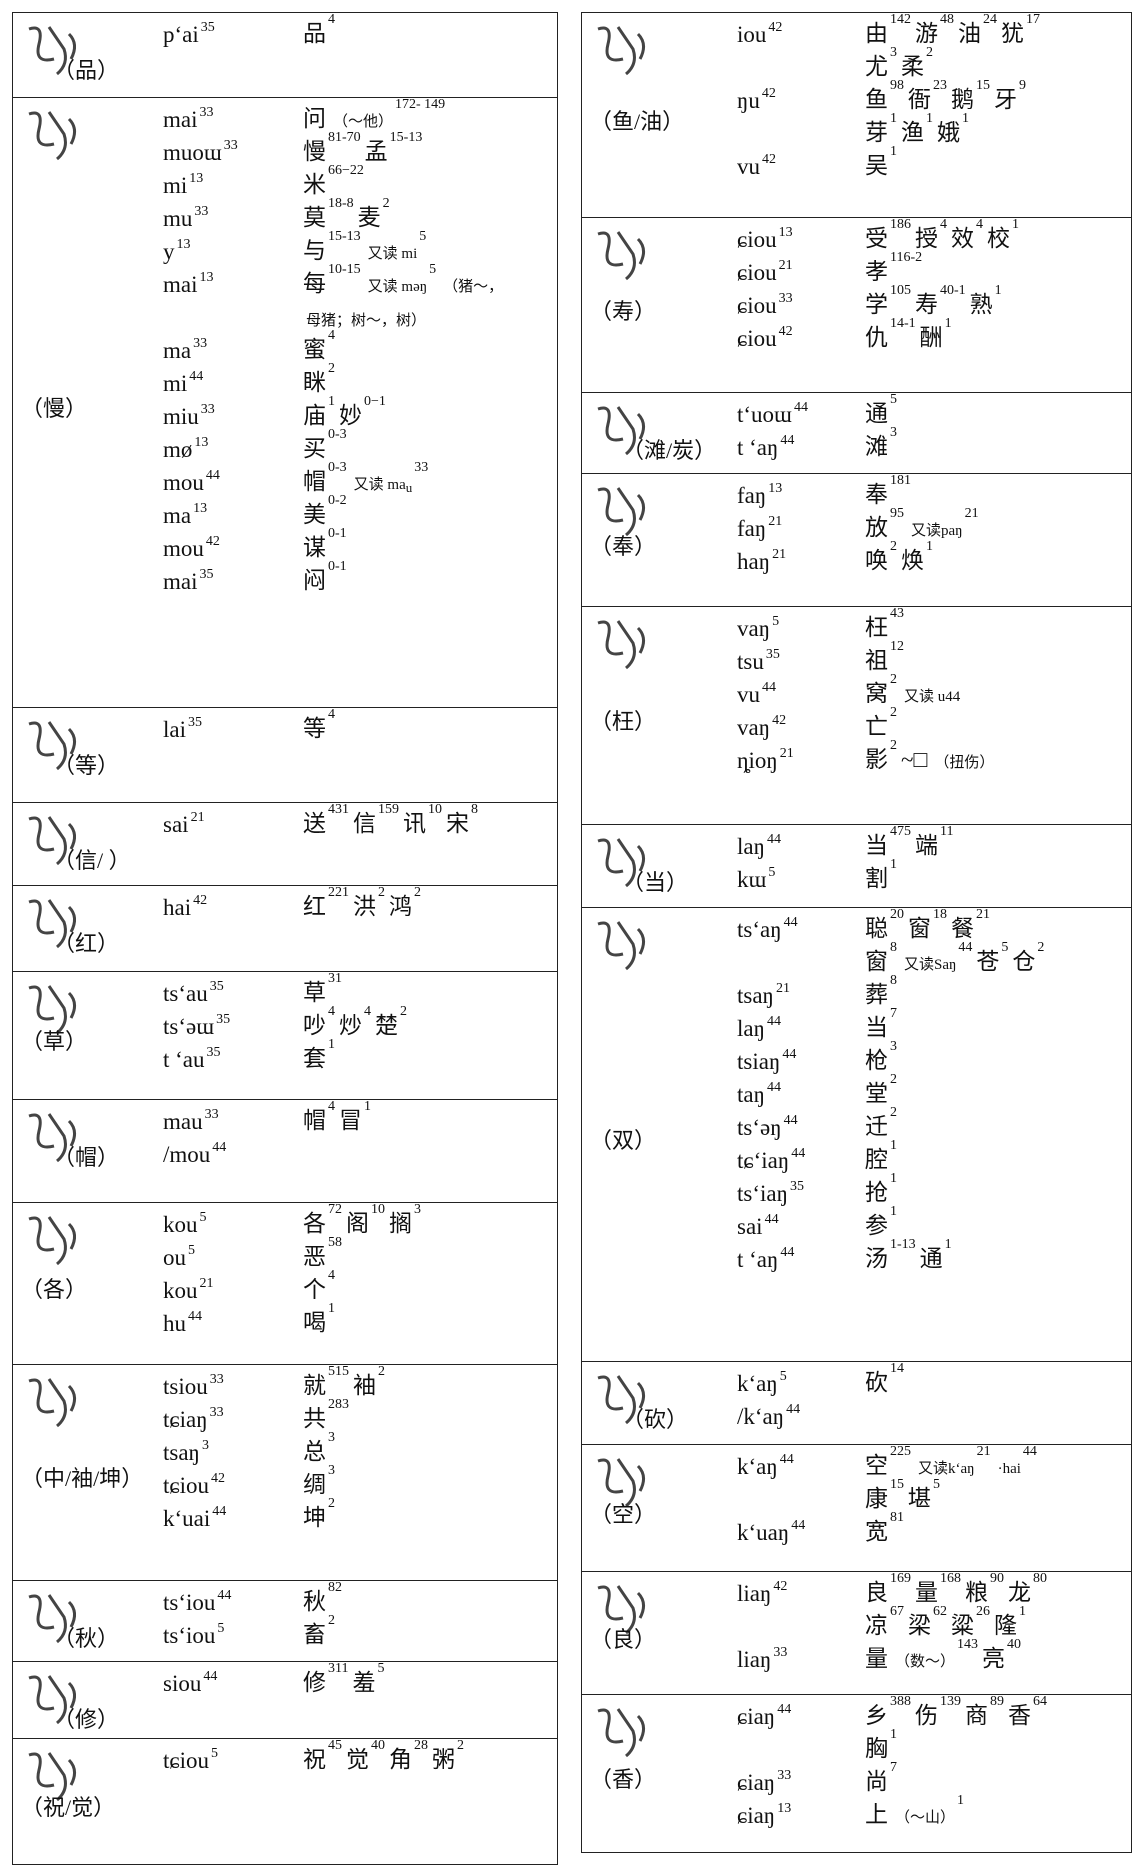  I want to click on superscript: 172- 149, so click(420, 105).